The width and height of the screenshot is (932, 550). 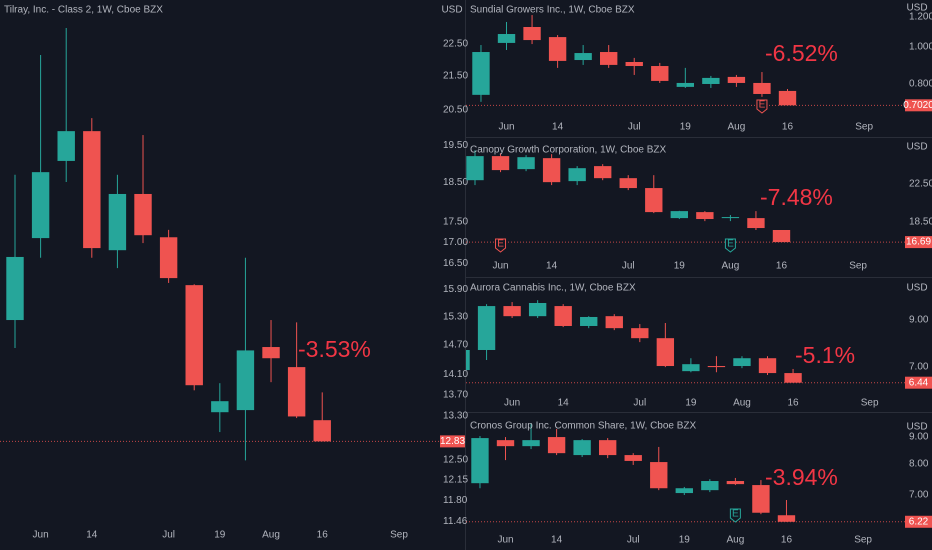 I want to click on y-tick-label: 12.15, so click(x=455, y=480).